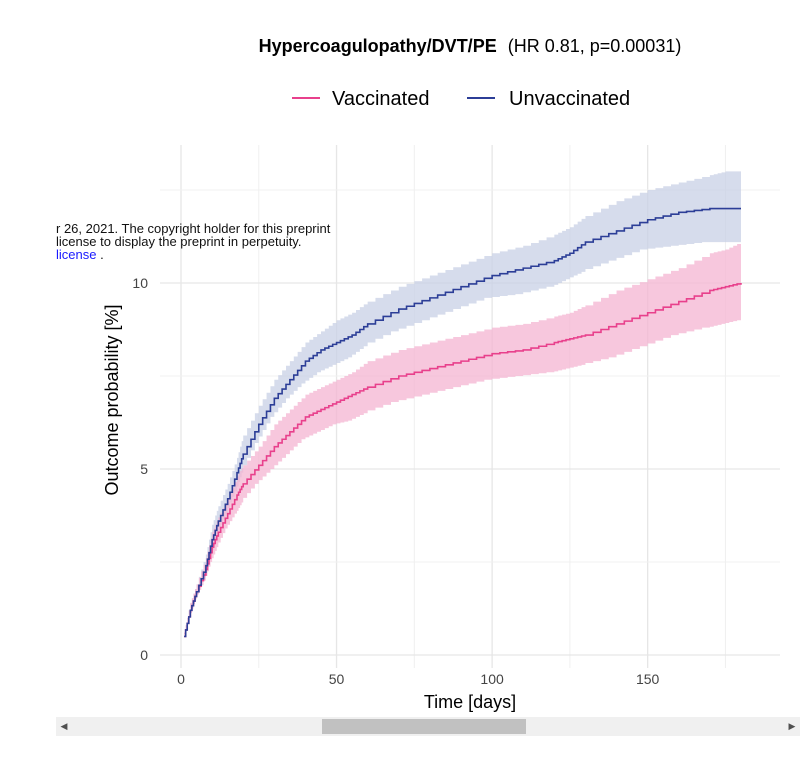  I want to click on legend-label-unvaccinated: Unvaccinated, so click(569, 99).